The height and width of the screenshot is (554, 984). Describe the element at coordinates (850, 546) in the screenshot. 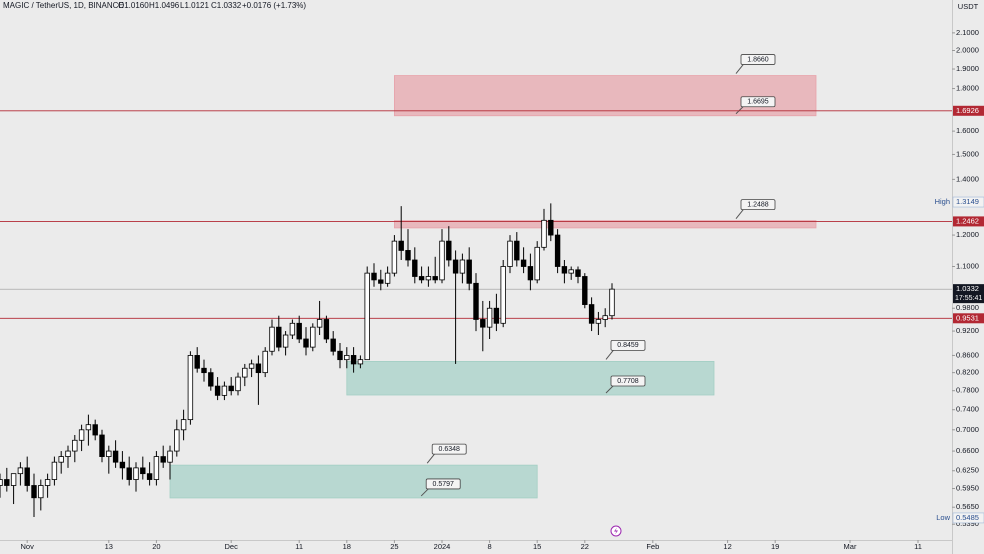

I see `x-tick-label: Mar` at that location.